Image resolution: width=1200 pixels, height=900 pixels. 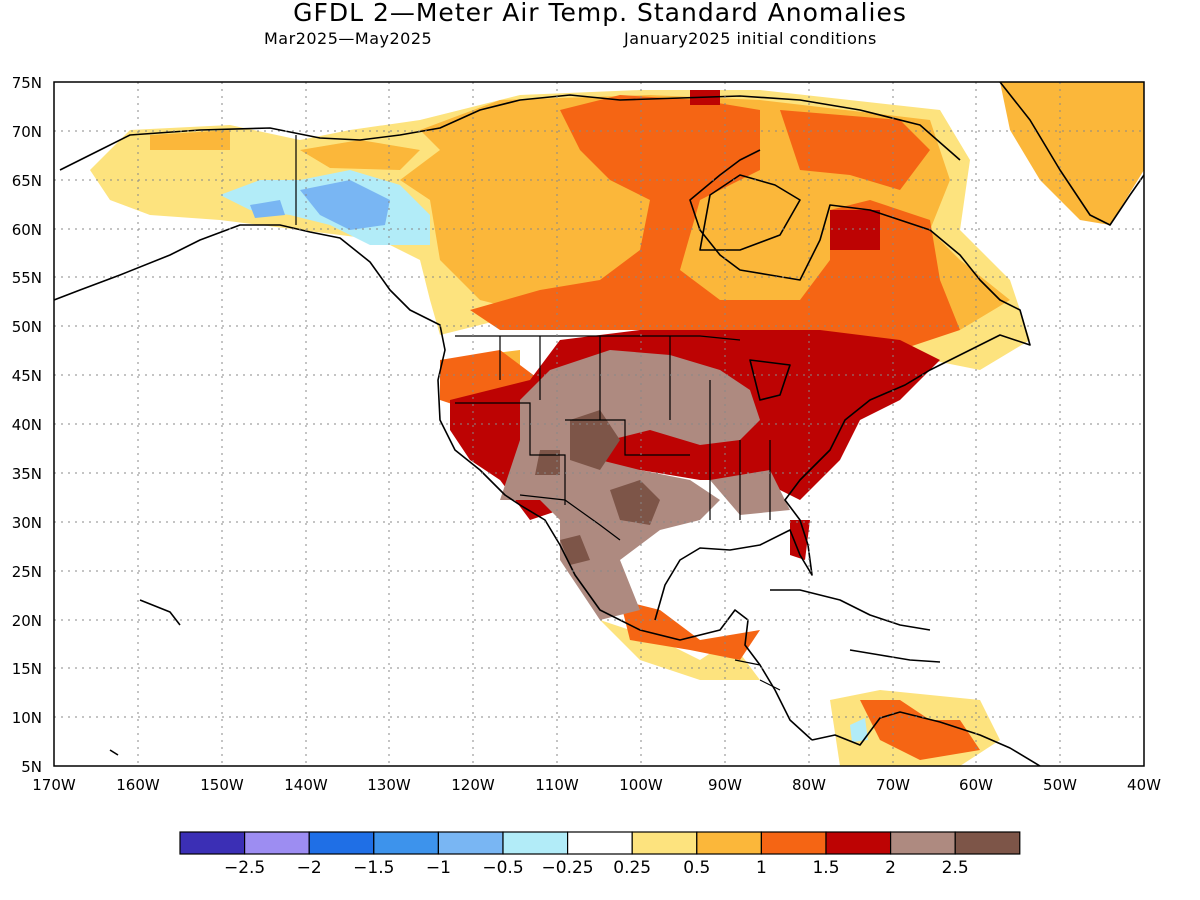 What do you see at coordinates (31, 767) in the screenshot?
I see `lat-tick: 5N` at bounding box center [31, 767].